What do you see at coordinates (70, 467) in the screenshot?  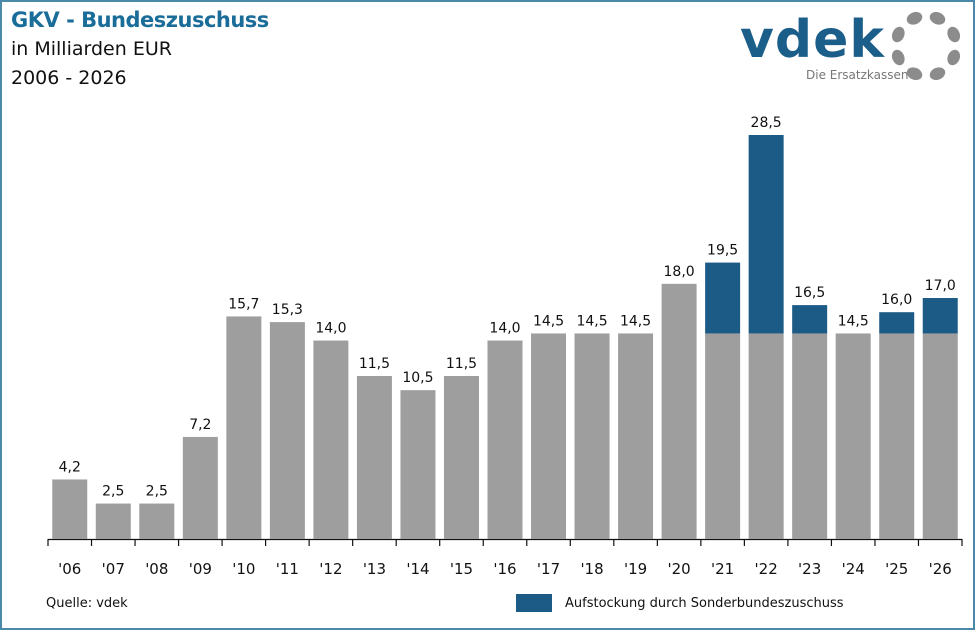 I see `data-label: 4,2` at bounding box center [70, 467].